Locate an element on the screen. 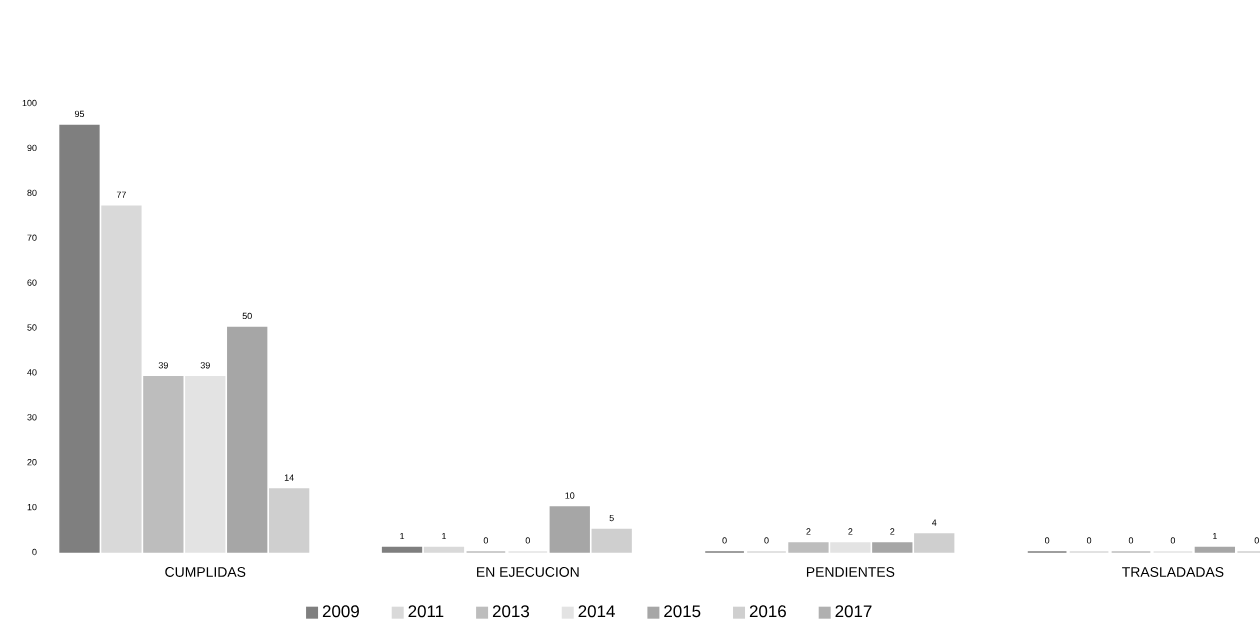  y-tick-label: 20 is located at coordinates (32, 462).